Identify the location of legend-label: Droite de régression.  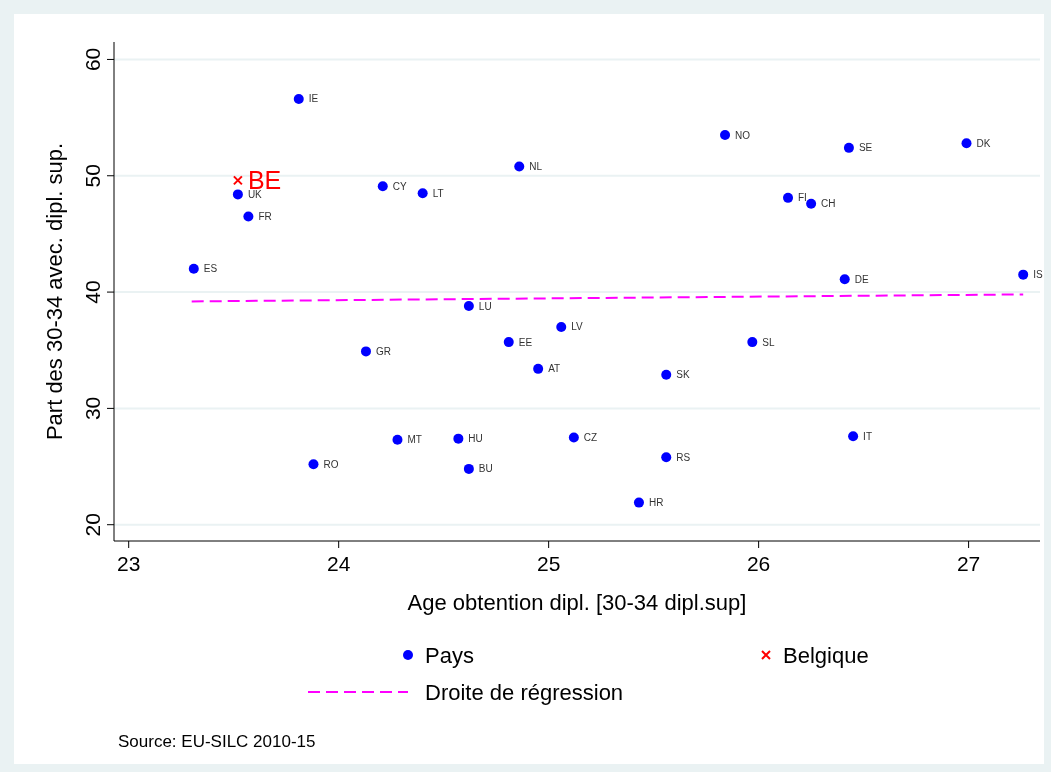
(524, 692).